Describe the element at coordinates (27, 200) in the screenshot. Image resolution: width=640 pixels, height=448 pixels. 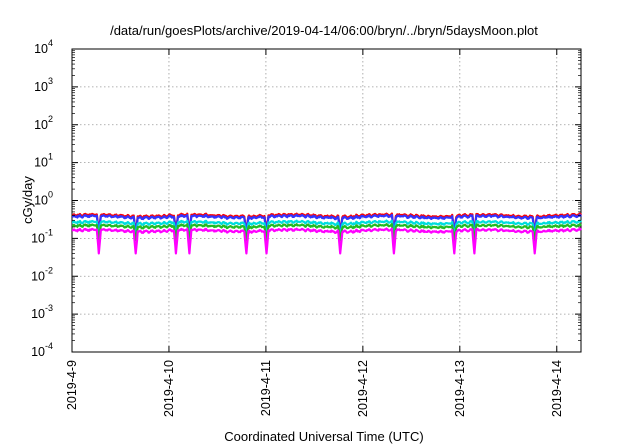
I see `y-axis-label: cGy/day` at that location.